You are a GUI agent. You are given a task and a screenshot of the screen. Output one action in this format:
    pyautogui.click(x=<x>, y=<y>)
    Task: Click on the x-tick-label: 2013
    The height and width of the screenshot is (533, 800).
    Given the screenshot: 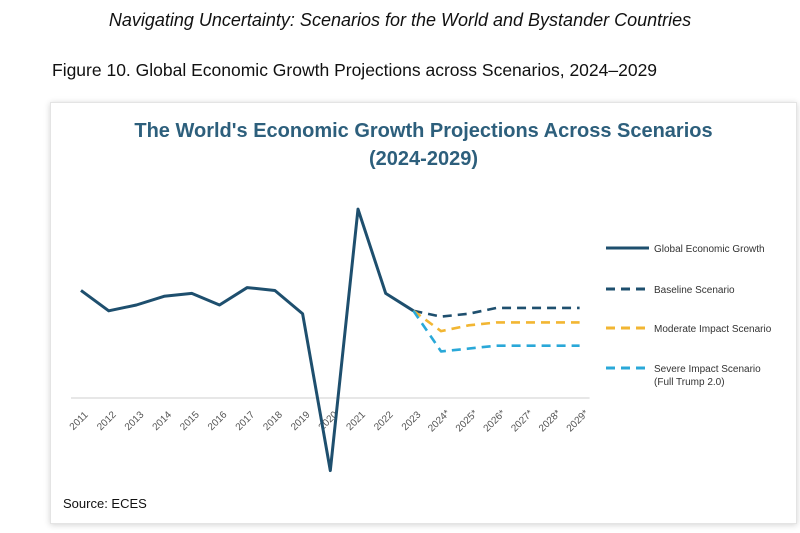 What is the action you would take?
    pyautogui.click(x=135, y=421)
    